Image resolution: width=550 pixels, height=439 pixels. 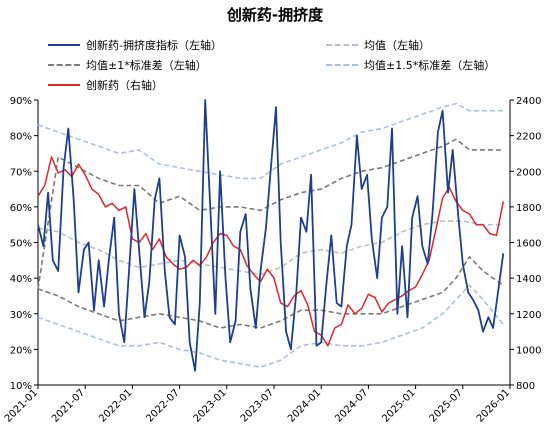 I want to click on x-tick-label: 2023-07, so click(x=257, y=405).